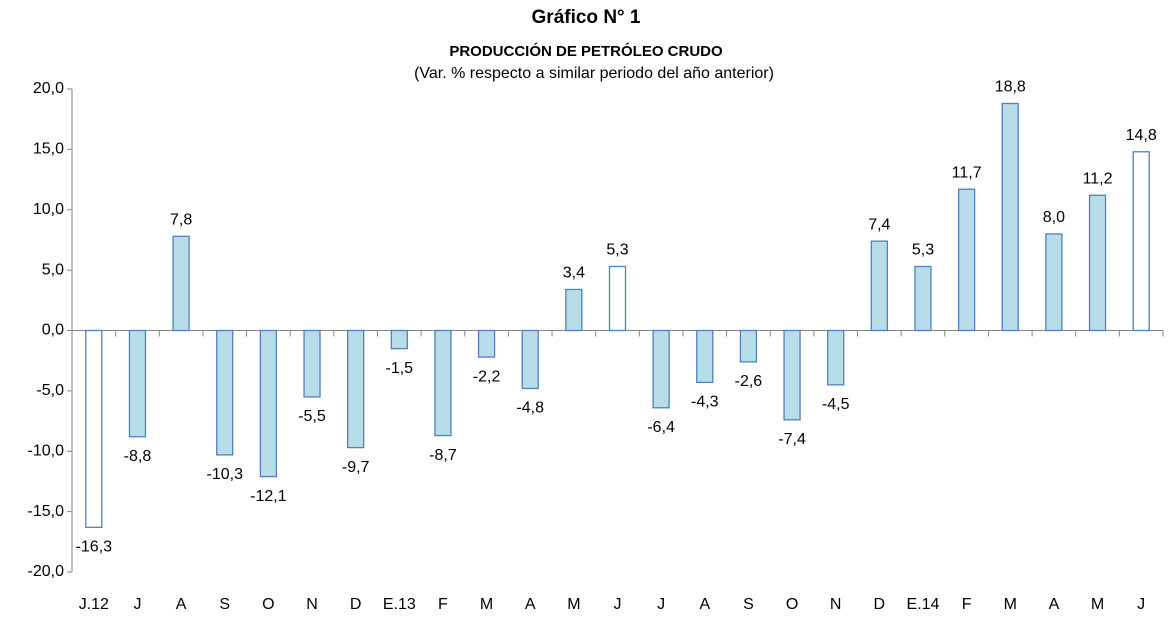 The image size is (1173, 619). I want to click on value-label: -4,8, so click(530, 408).